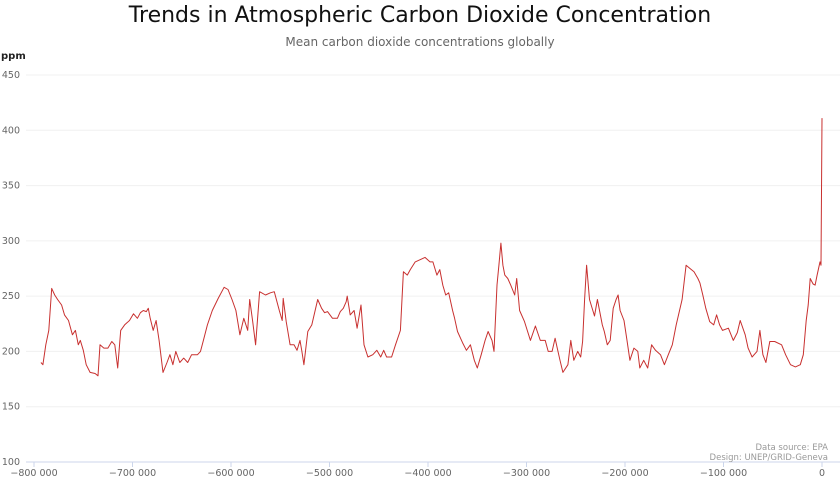  Describe the element at coordinates (11, 241) in the screenshot. I see `y-tick-label: 300` at that location.